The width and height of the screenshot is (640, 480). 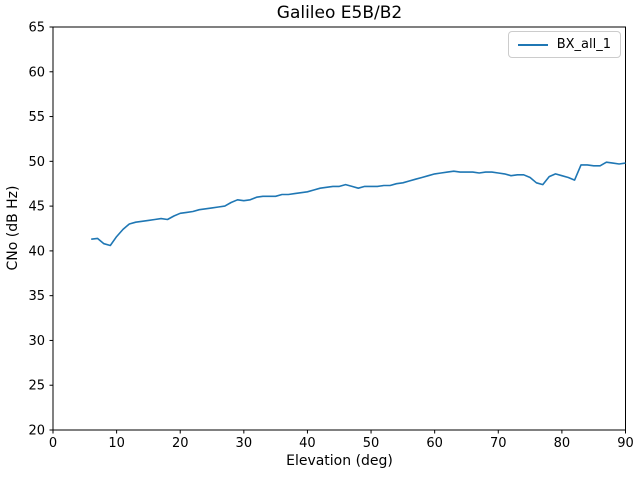 I want to click on y-tick-label: 60, so click(x=36, y=72).